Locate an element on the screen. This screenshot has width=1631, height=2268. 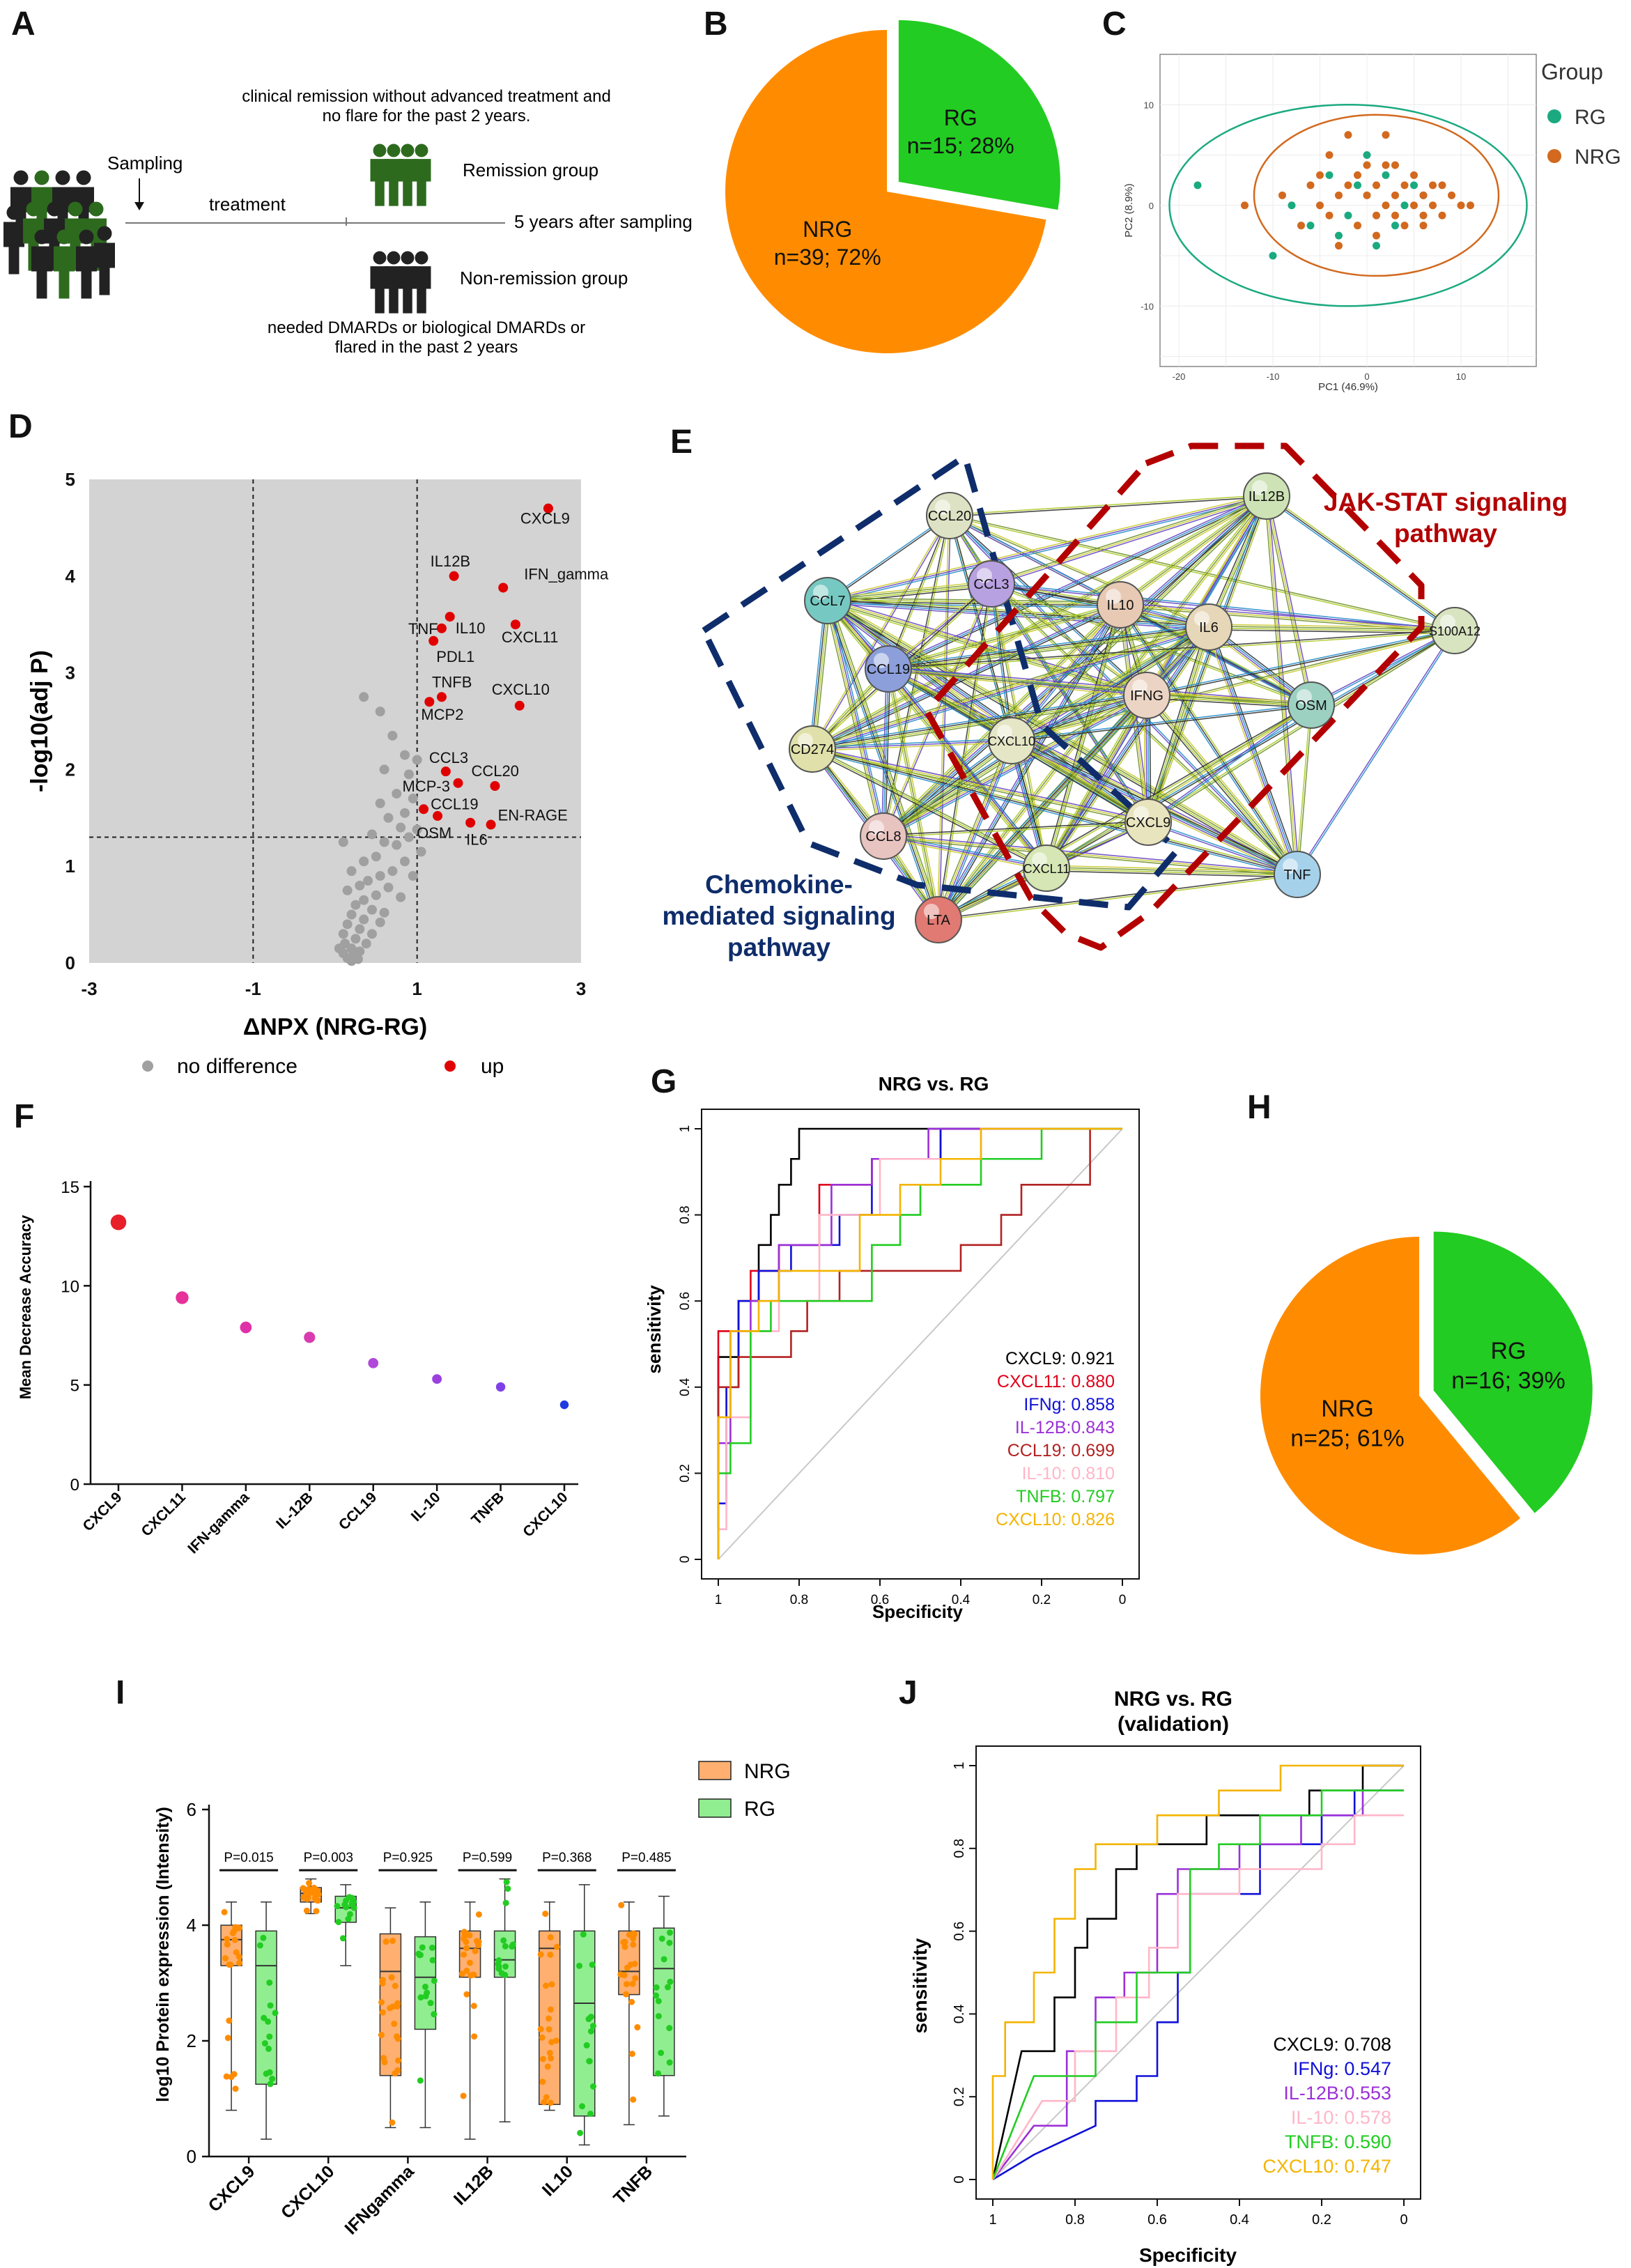
x-tick-label: CXCL11 is located at coordinates (165, 1514).